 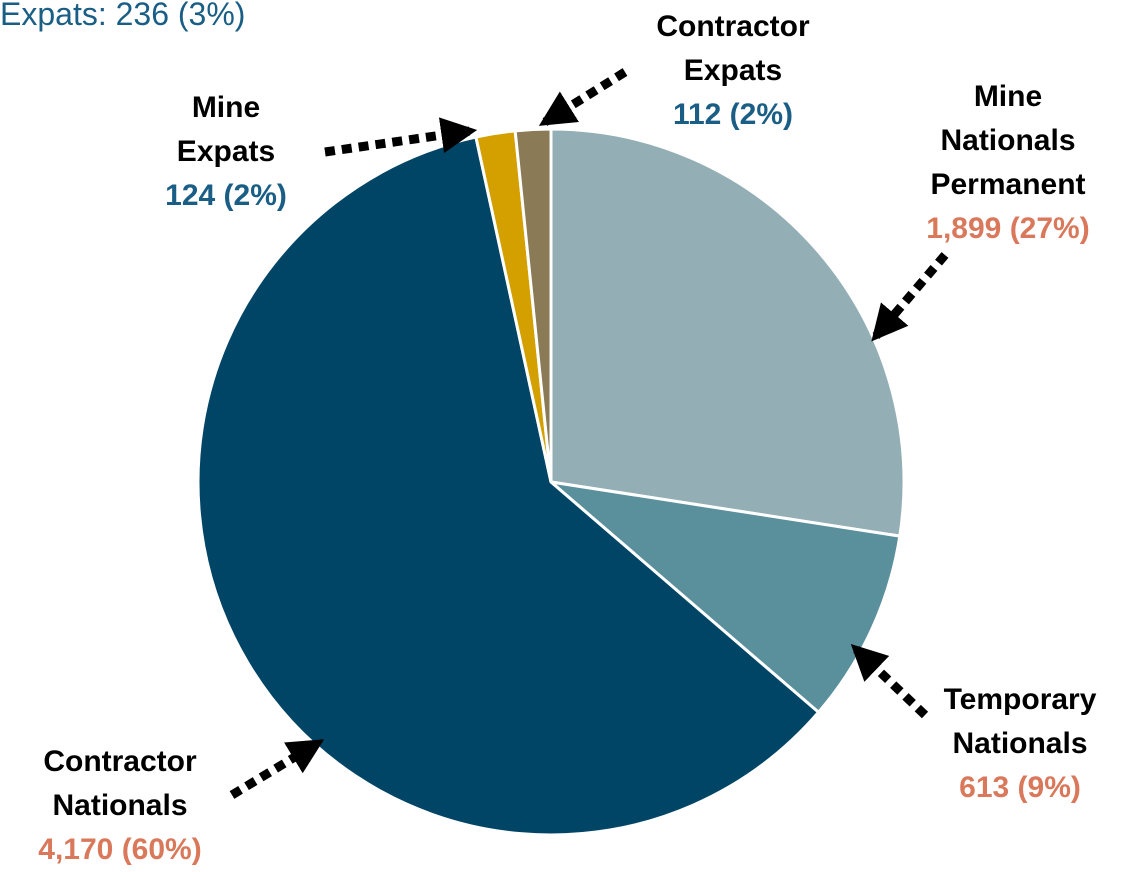 What do you see at coordinates (120, 783) in the screenshot?
I see `category-label: Contractor Nationals` at bounding box center [120, 783].